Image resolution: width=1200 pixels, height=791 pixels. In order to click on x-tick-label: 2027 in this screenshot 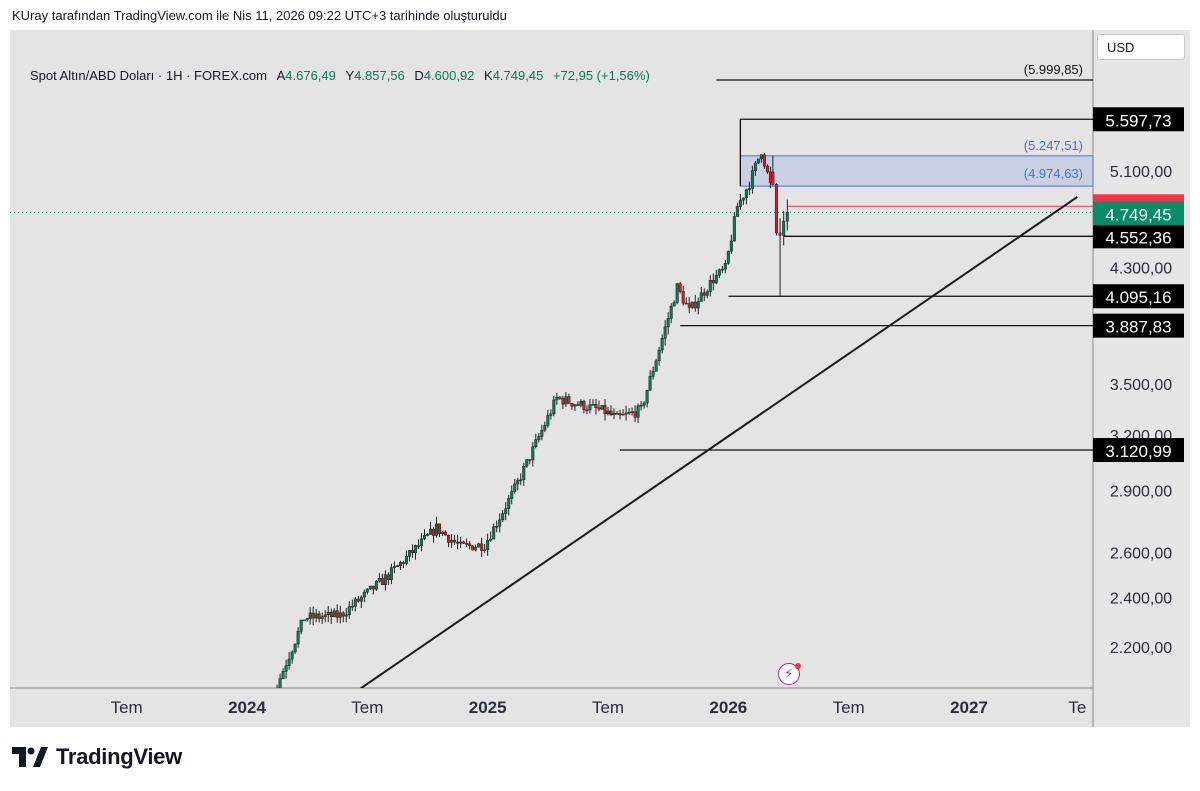, I will do `click(969, 707)`.